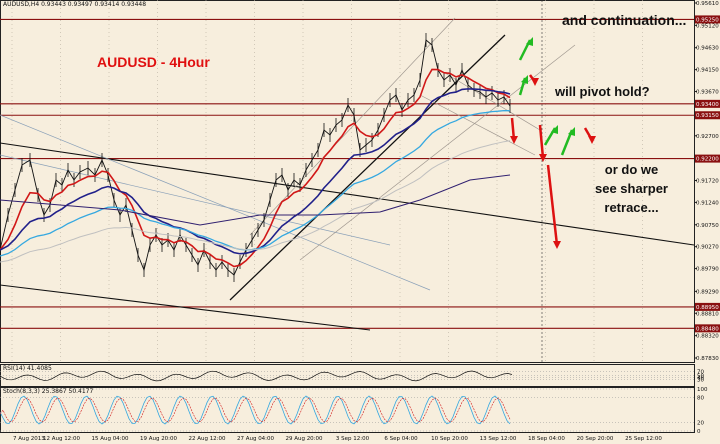  I want to click on stoch-axis-label: 20, so click(700, 424).